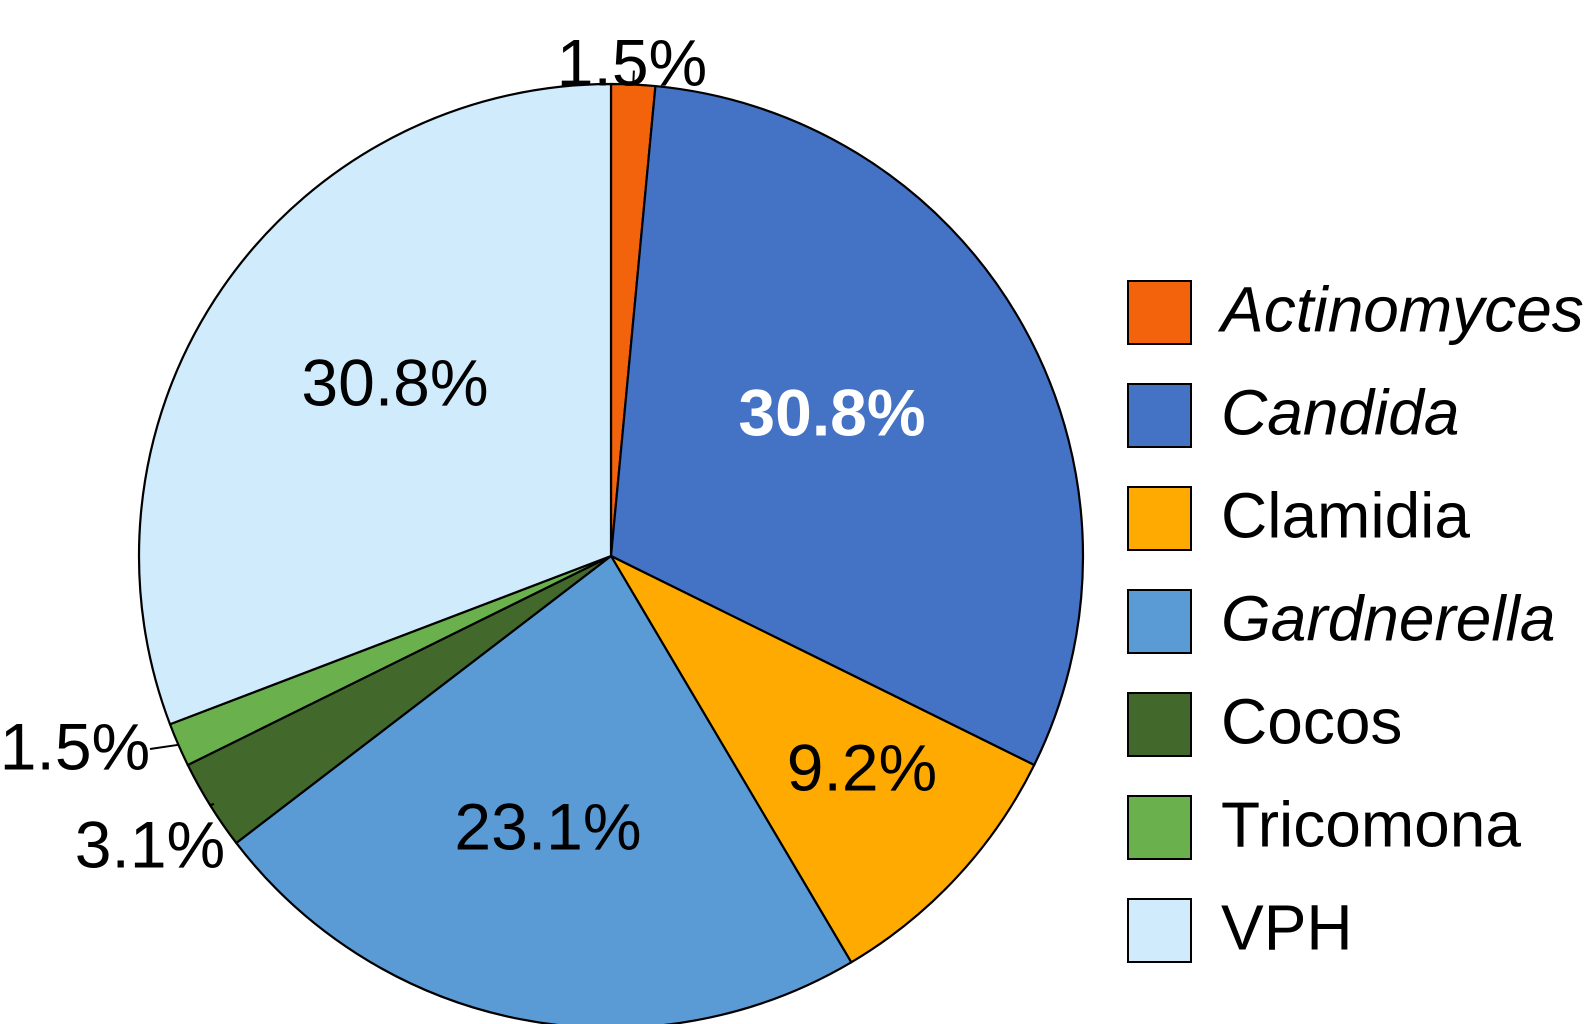 Image resolution: width=1596 pixels, height=1024 pixels. I want to click on slice-label-actinomyces: 1.5%, so click(632, 62).